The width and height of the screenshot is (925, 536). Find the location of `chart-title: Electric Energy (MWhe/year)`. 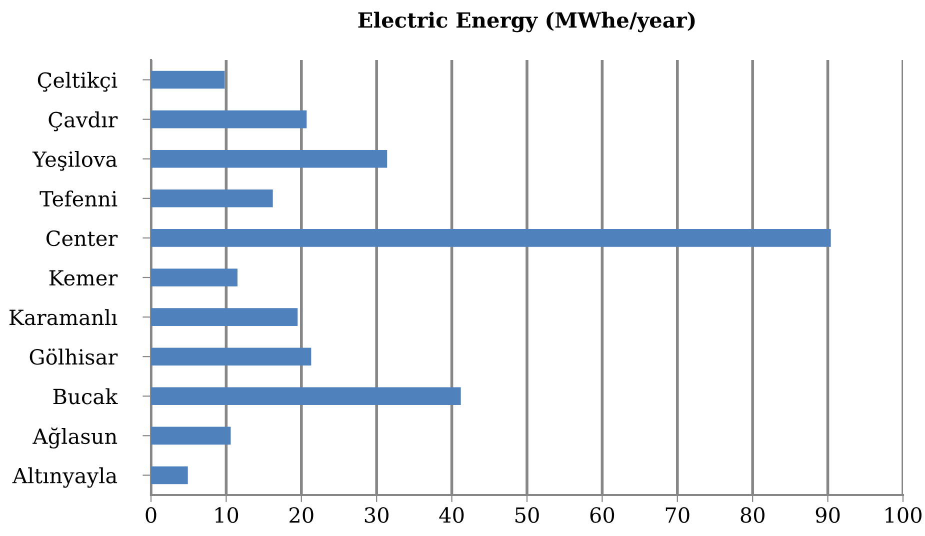

chart-title: Electric Energy (MWhe/year) is located at coordinates (526, 22).